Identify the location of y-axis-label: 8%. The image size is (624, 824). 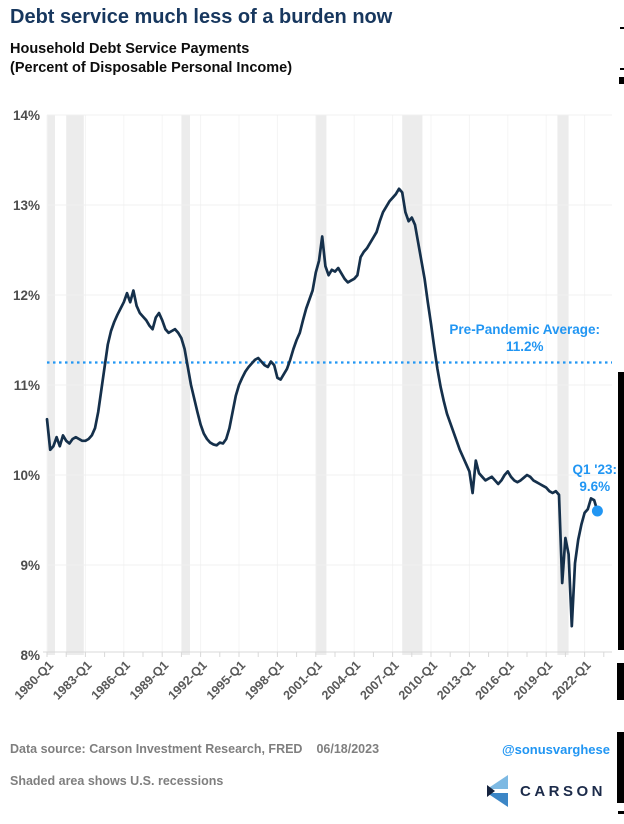
(30, 655).